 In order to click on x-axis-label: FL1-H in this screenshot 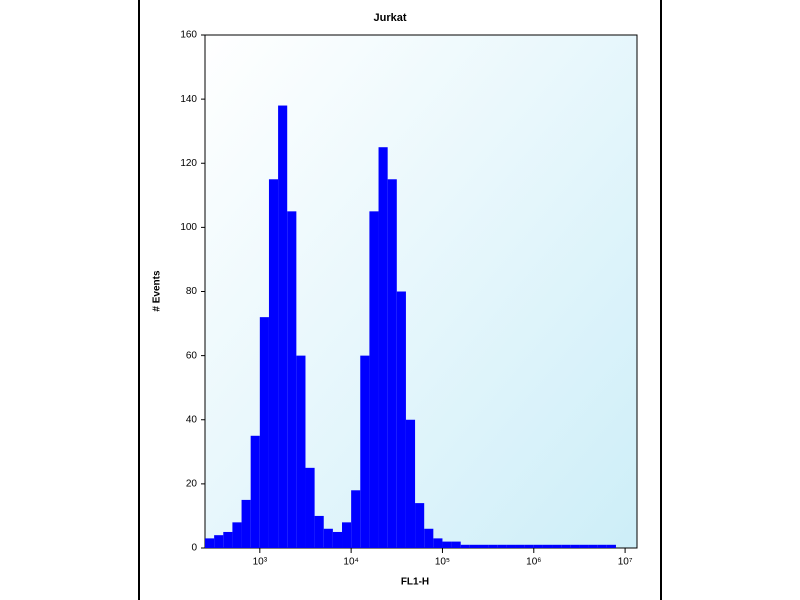, I will do `click(415, 582)`.